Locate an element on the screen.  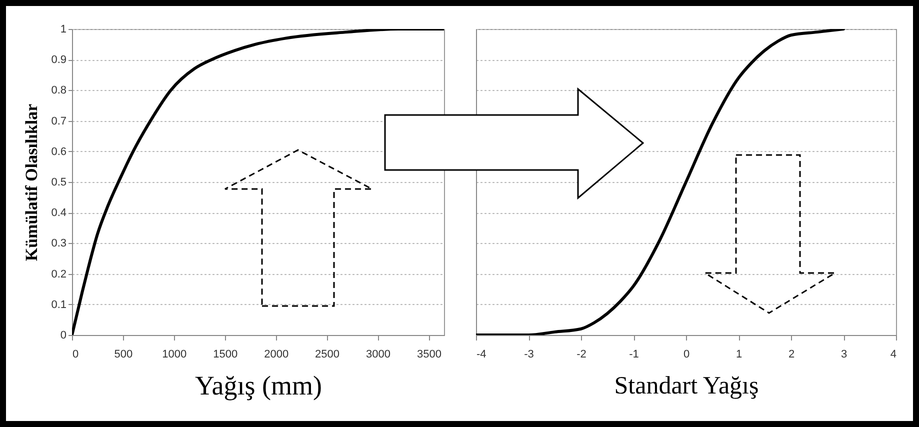
x-tick-label: 1000 is located at coordinates (174, 354).